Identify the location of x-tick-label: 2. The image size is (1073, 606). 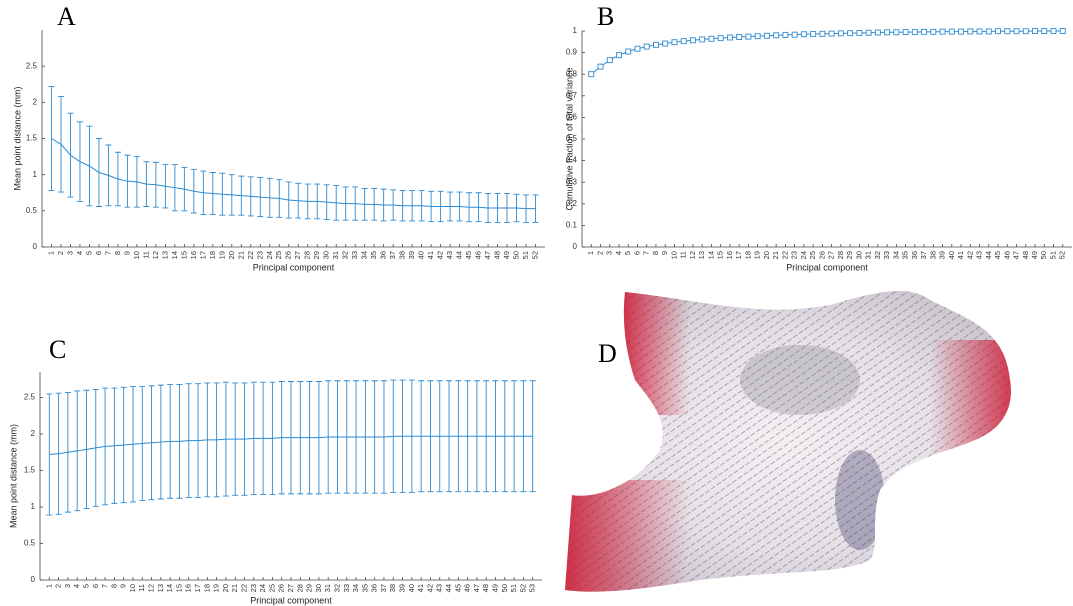
(60, 253).